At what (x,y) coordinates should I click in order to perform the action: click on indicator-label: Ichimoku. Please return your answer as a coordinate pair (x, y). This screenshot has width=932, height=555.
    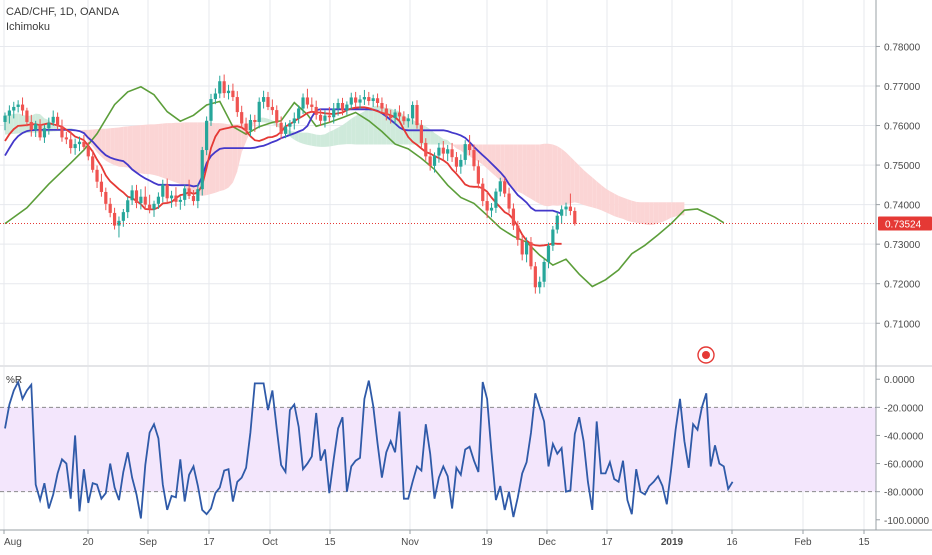
    Looking at the image, I should click on (28, 27).